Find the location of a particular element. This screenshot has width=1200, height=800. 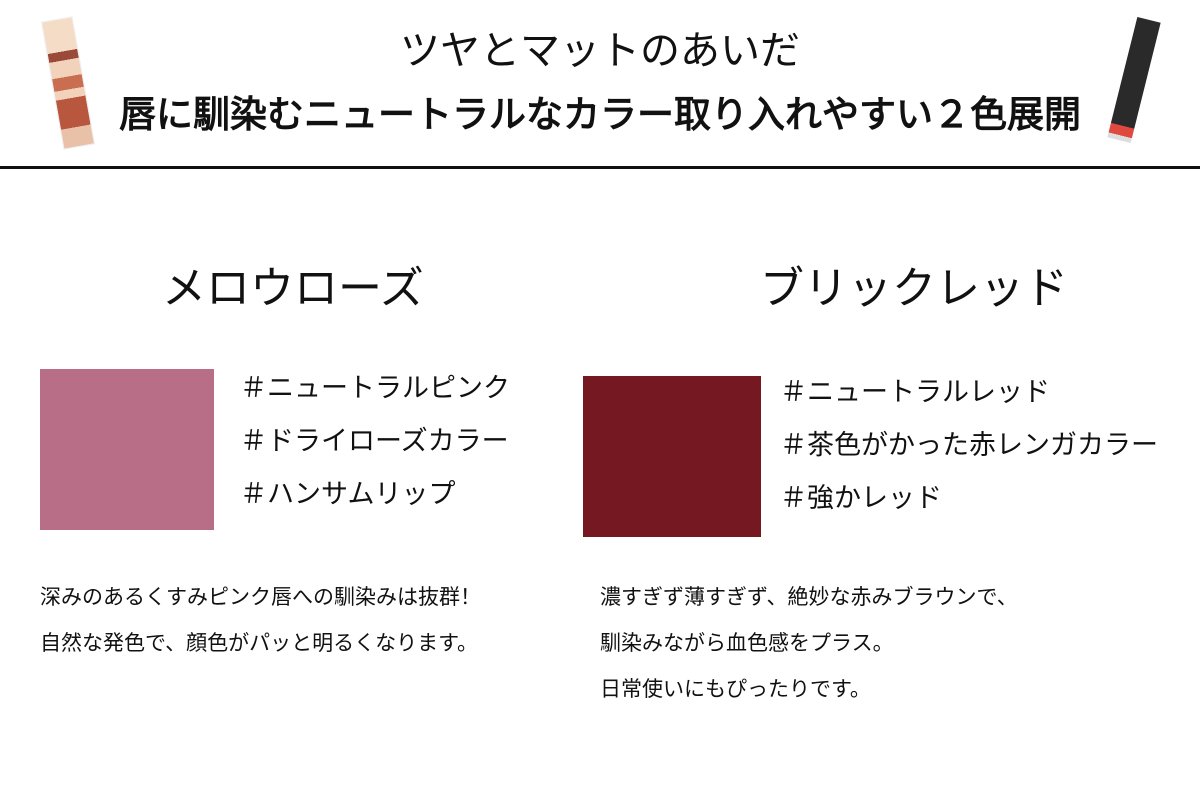

tags-right: ＃ニュートラルレッド ＃茶色がかった赤レンガカラー ＃強かレッド is located at coordinates (969, 445).